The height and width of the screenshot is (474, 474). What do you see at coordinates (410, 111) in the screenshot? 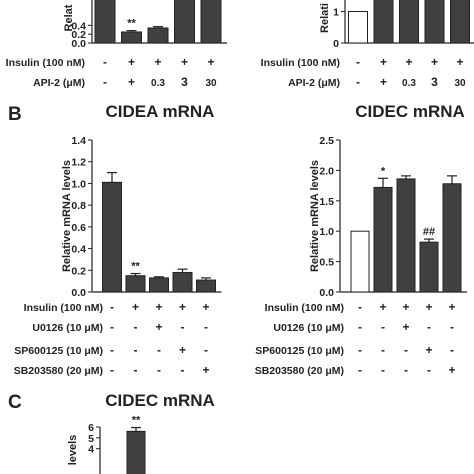
I see `chart-title: CIDEC mRNA` at bounding box center [410, 111].